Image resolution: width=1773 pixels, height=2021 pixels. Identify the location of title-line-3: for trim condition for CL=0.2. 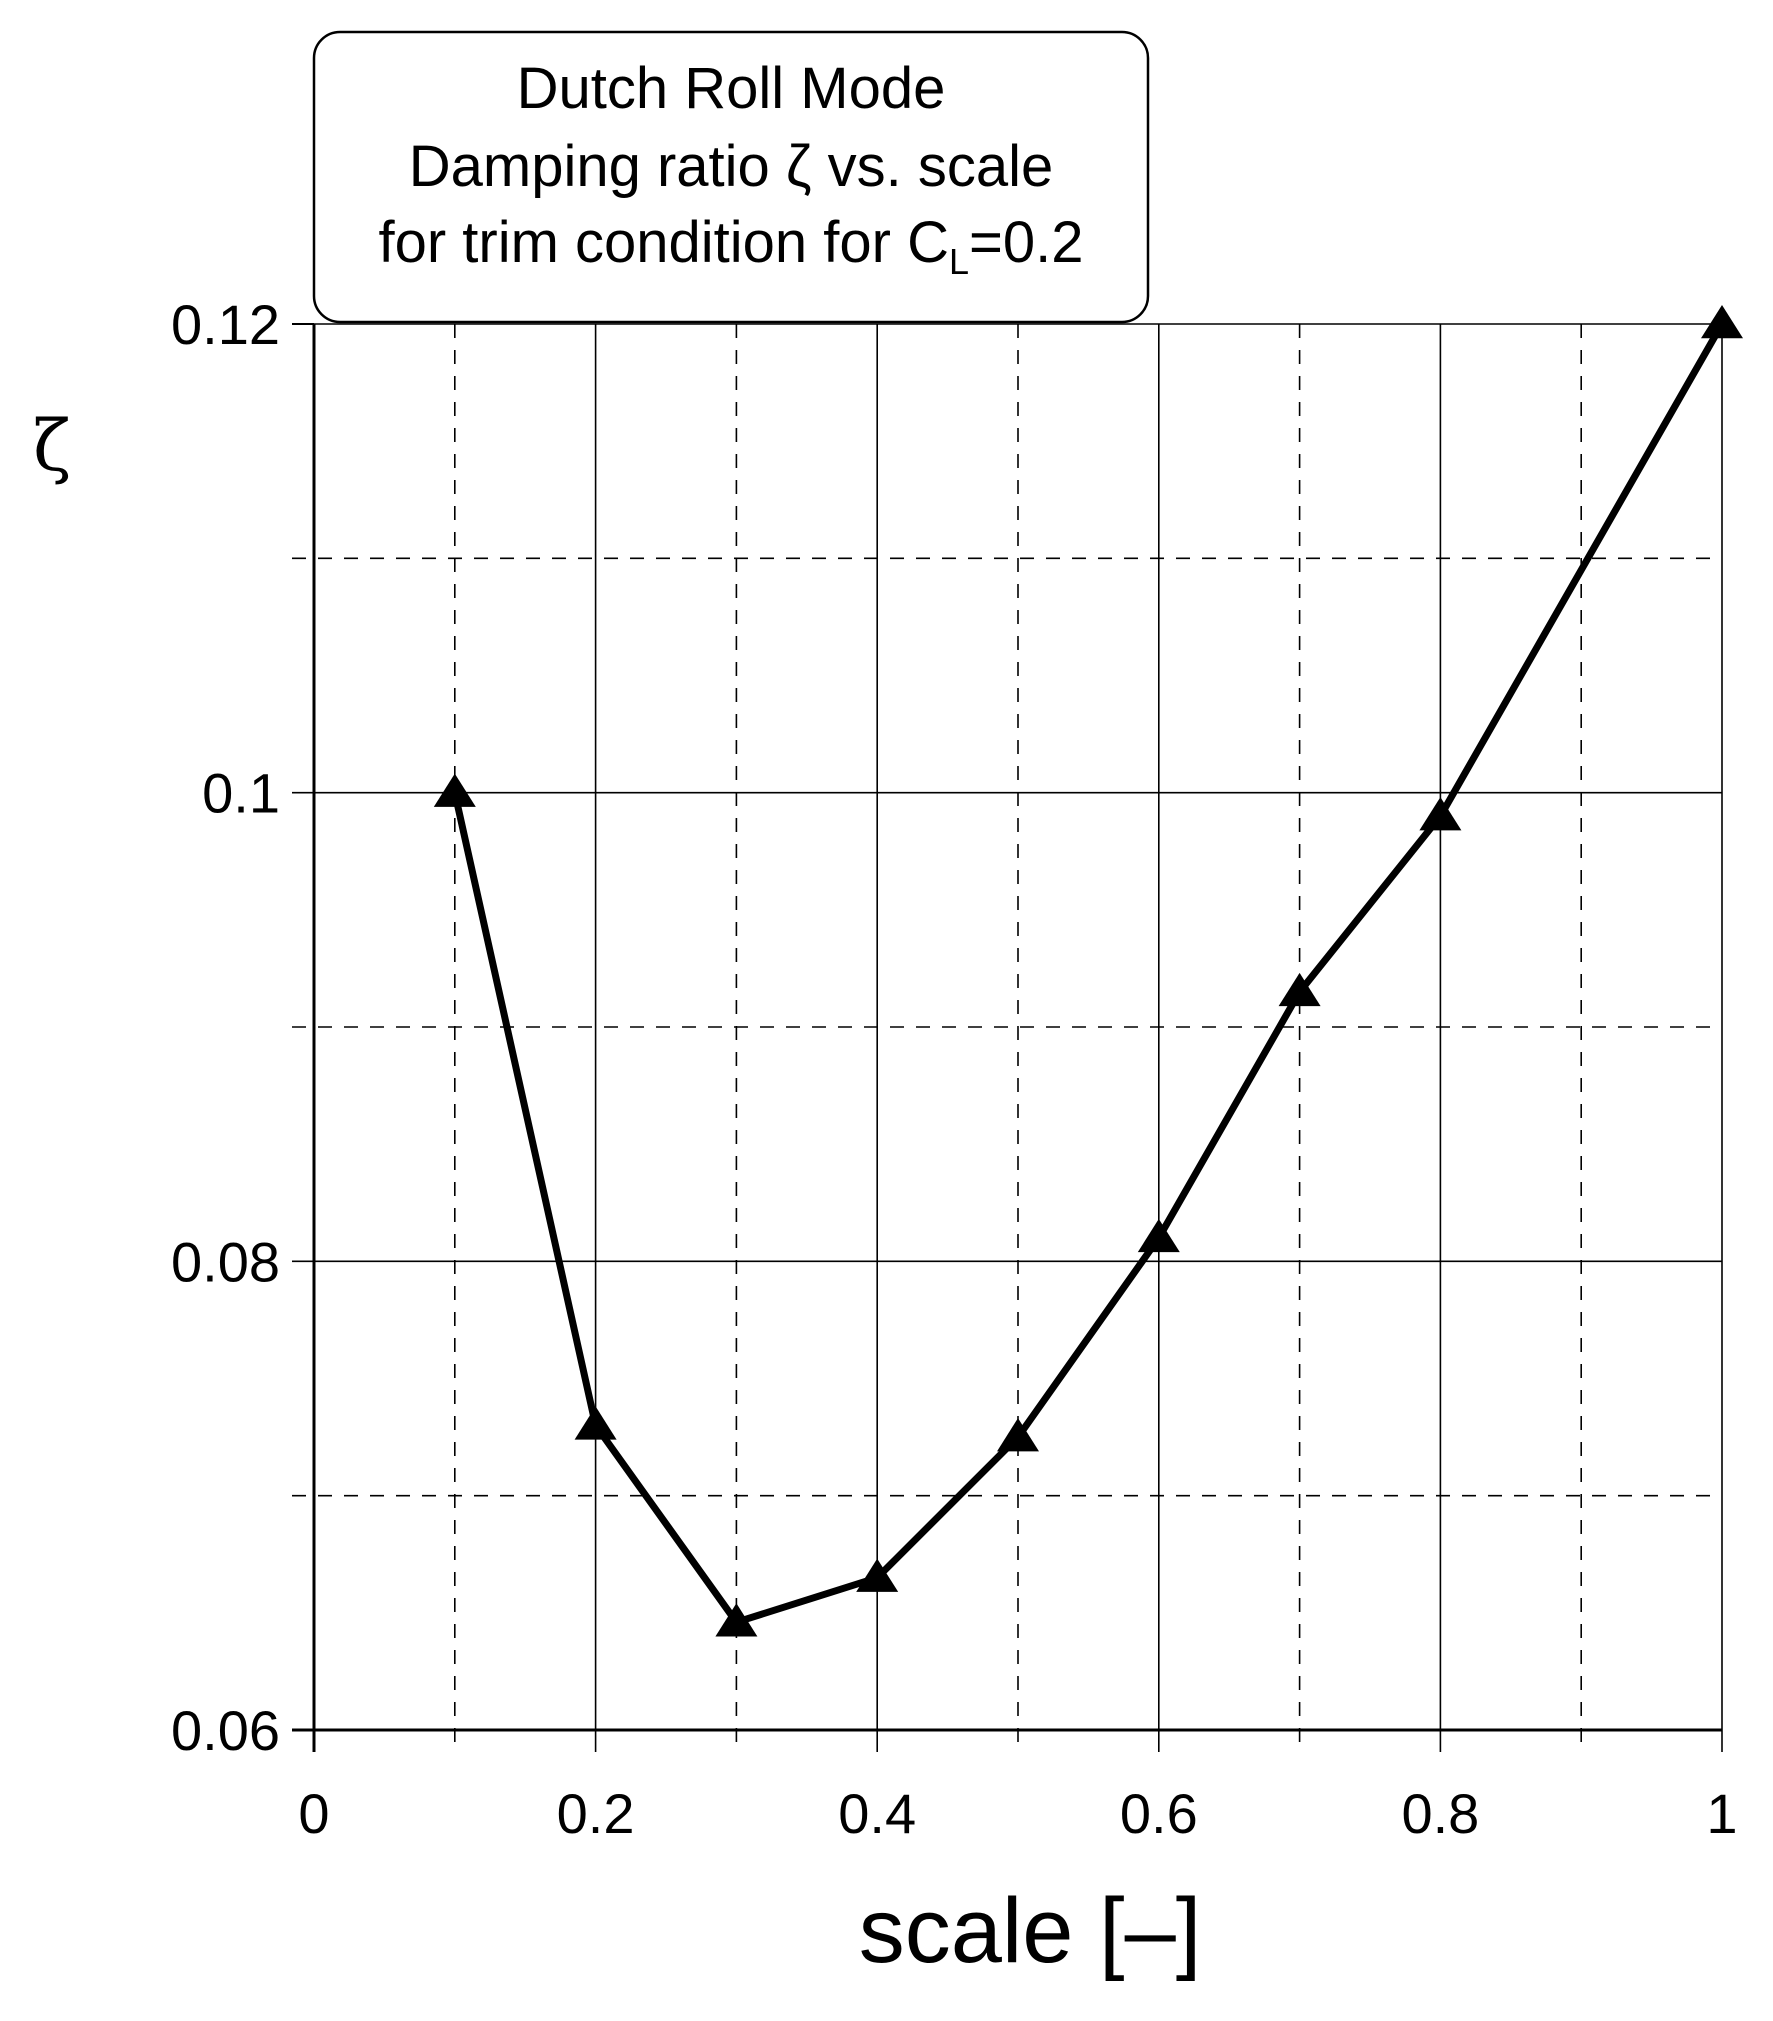
(730, 246).